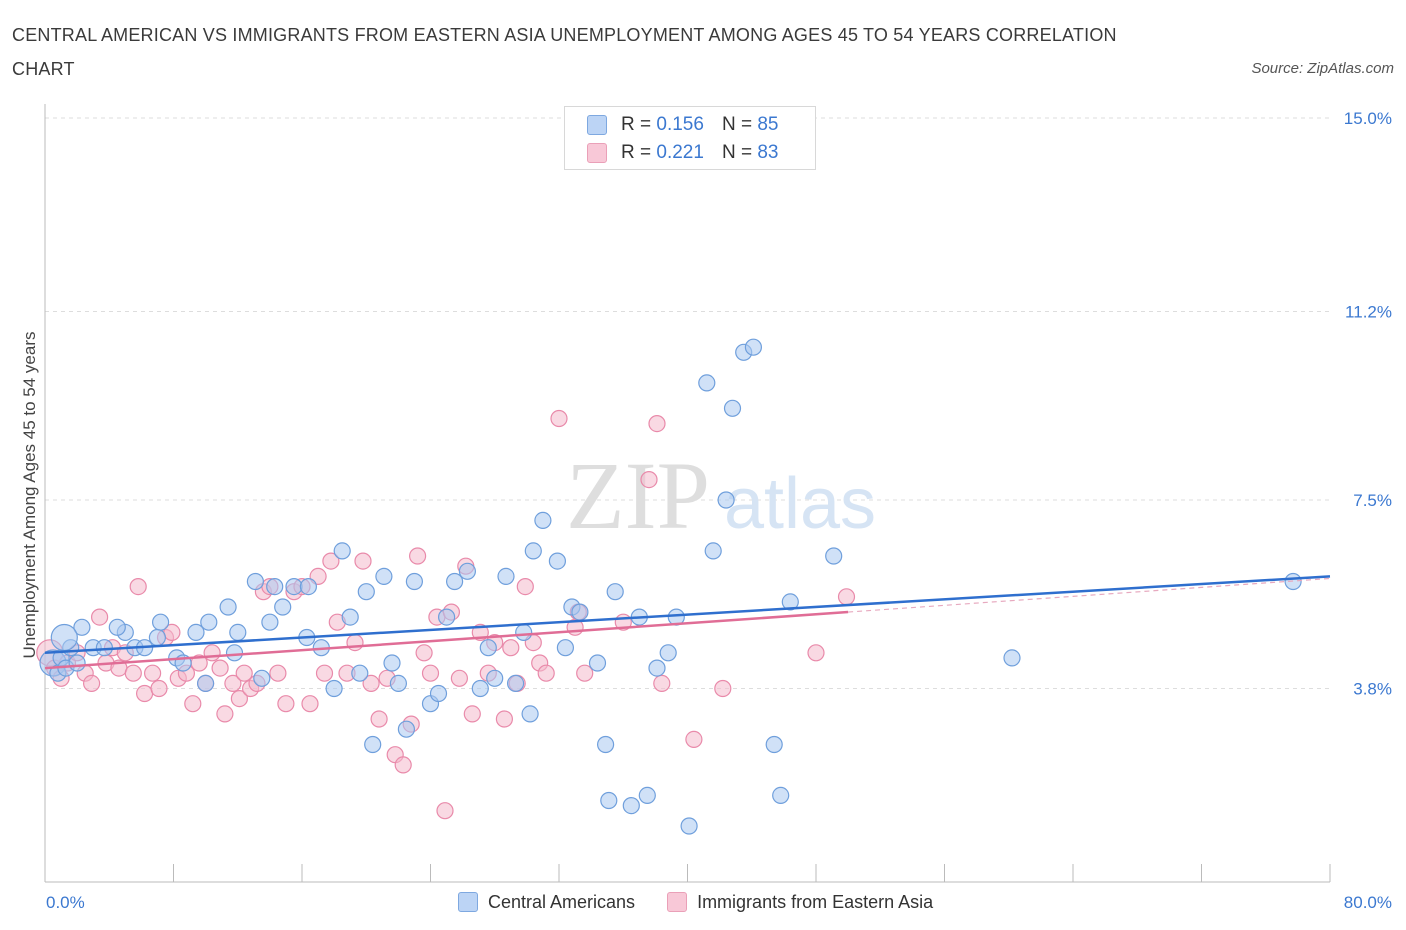 The height and width of the screenshot is (930, 1406). Describe the element at coordinates (1368, 312) in the screenshot. I see `y-tick-label: 11.2%` at that location.